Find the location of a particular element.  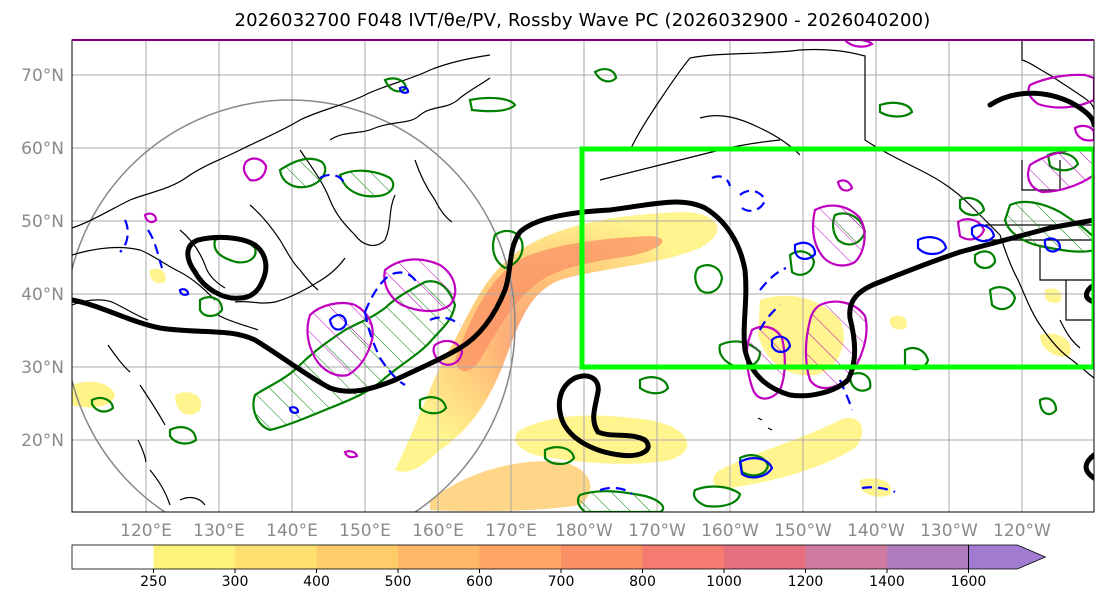

colorbar-tick-label: 600 is located at coordinates (479, 582).